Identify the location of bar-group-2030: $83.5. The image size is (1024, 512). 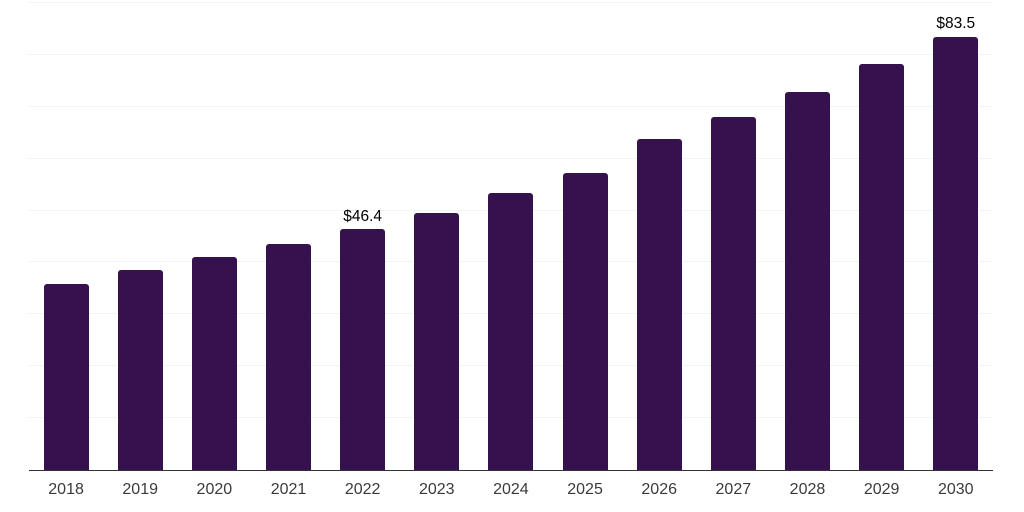
(956, 235).